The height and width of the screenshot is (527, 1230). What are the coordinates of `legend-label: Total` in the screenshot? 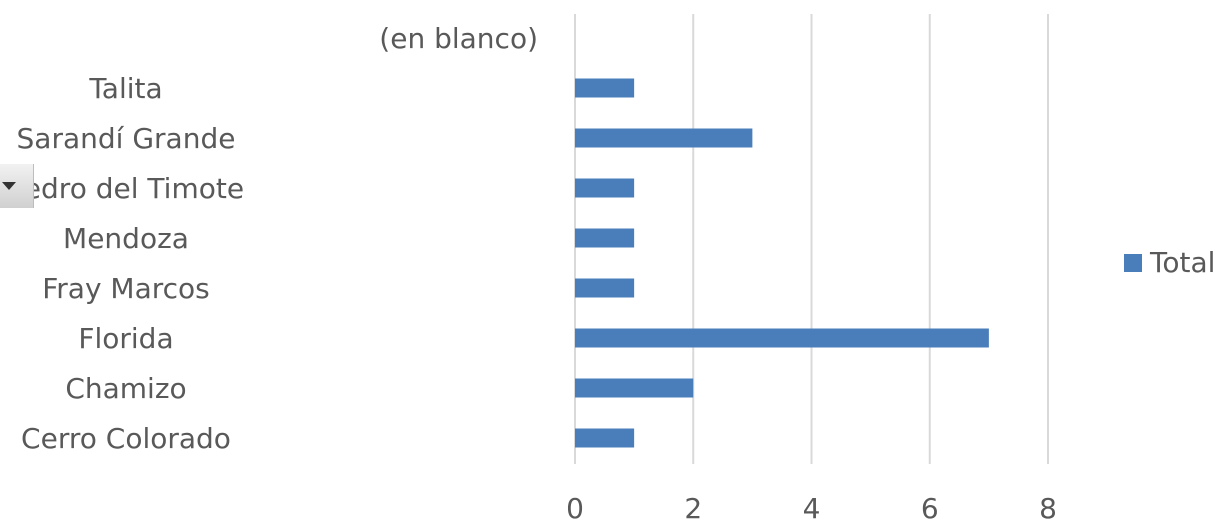 It's located at (1182, 262).